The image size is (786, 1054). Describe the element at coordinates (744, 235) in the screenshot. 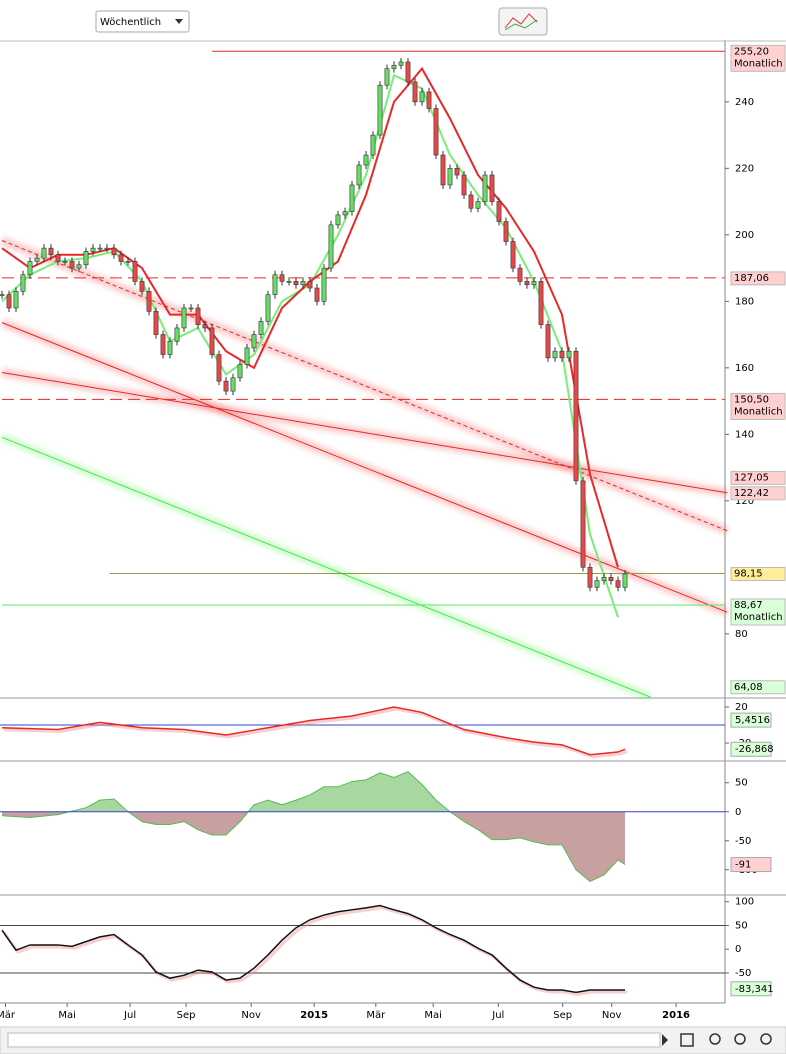

I see `y-tick-label: 200` at that location.